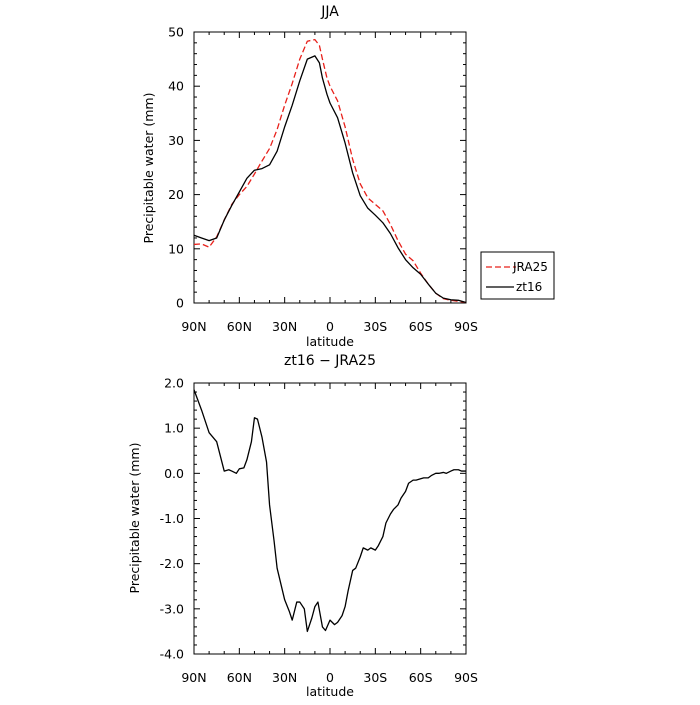 The height and width of the screenshot is (705, 700). Describe the element at coordinates (284, 326) in the screenshot. I see `top-x-tick-label: 30N` at that location.